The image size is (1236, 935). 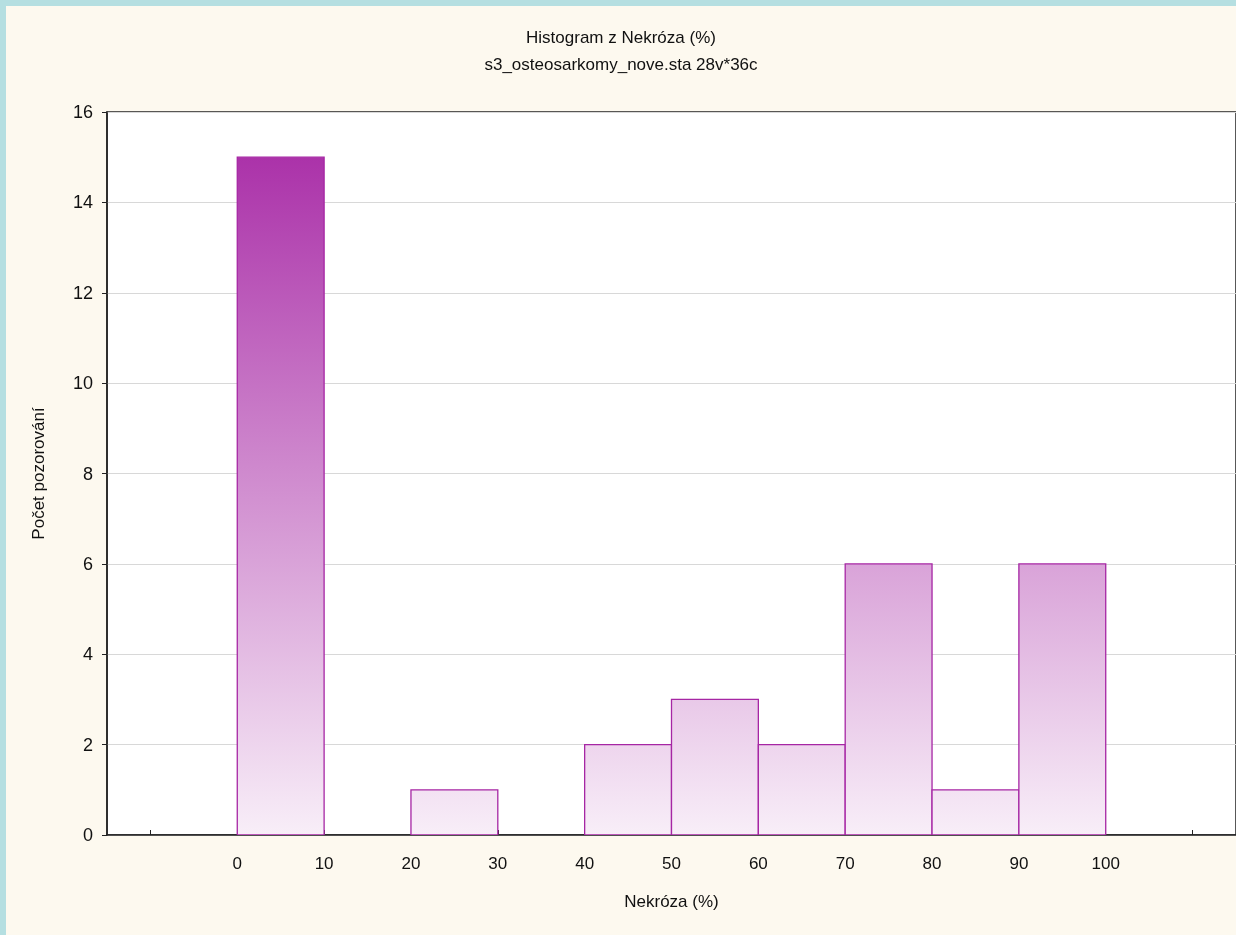 What do you see at coordinates (932, 863) in the screenshot?
I see `x-tick-label: 80` at bounding box center [932, 863].